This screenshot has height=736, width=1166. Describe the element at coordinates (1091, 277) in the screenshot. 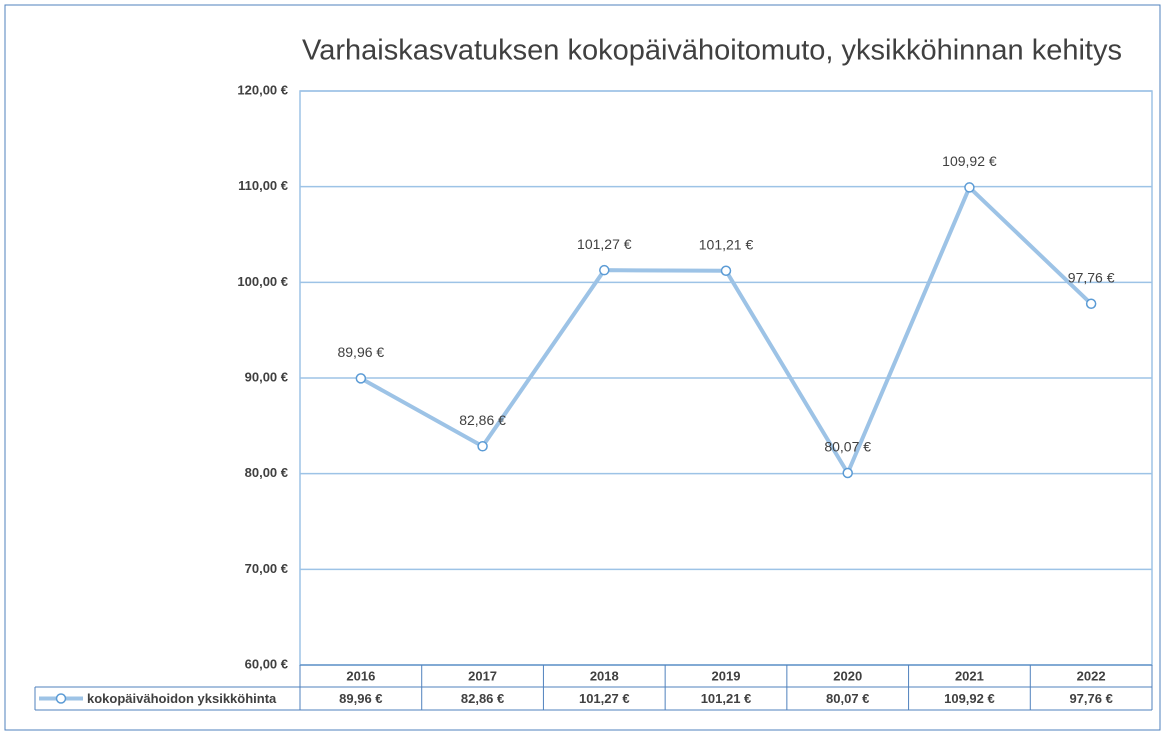

I see `data-label: 97,76 €` at that location.